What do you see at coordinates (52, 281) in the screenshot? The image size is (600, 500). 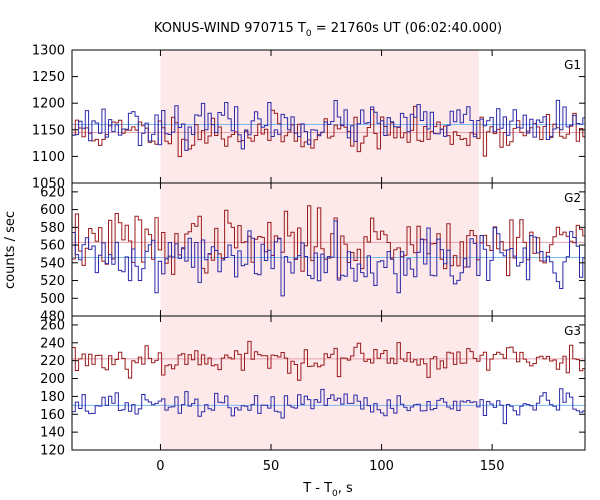 I see `y-tick-label: 520` at bounding box center [52, 281].